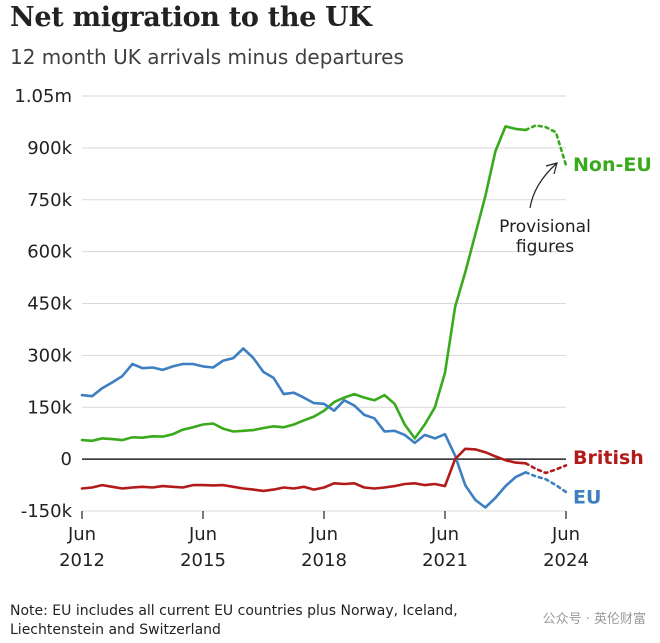  Describe the element at coordinates (545, 227) in the screenshot. I see `annotation-text: Provisional` at that location.